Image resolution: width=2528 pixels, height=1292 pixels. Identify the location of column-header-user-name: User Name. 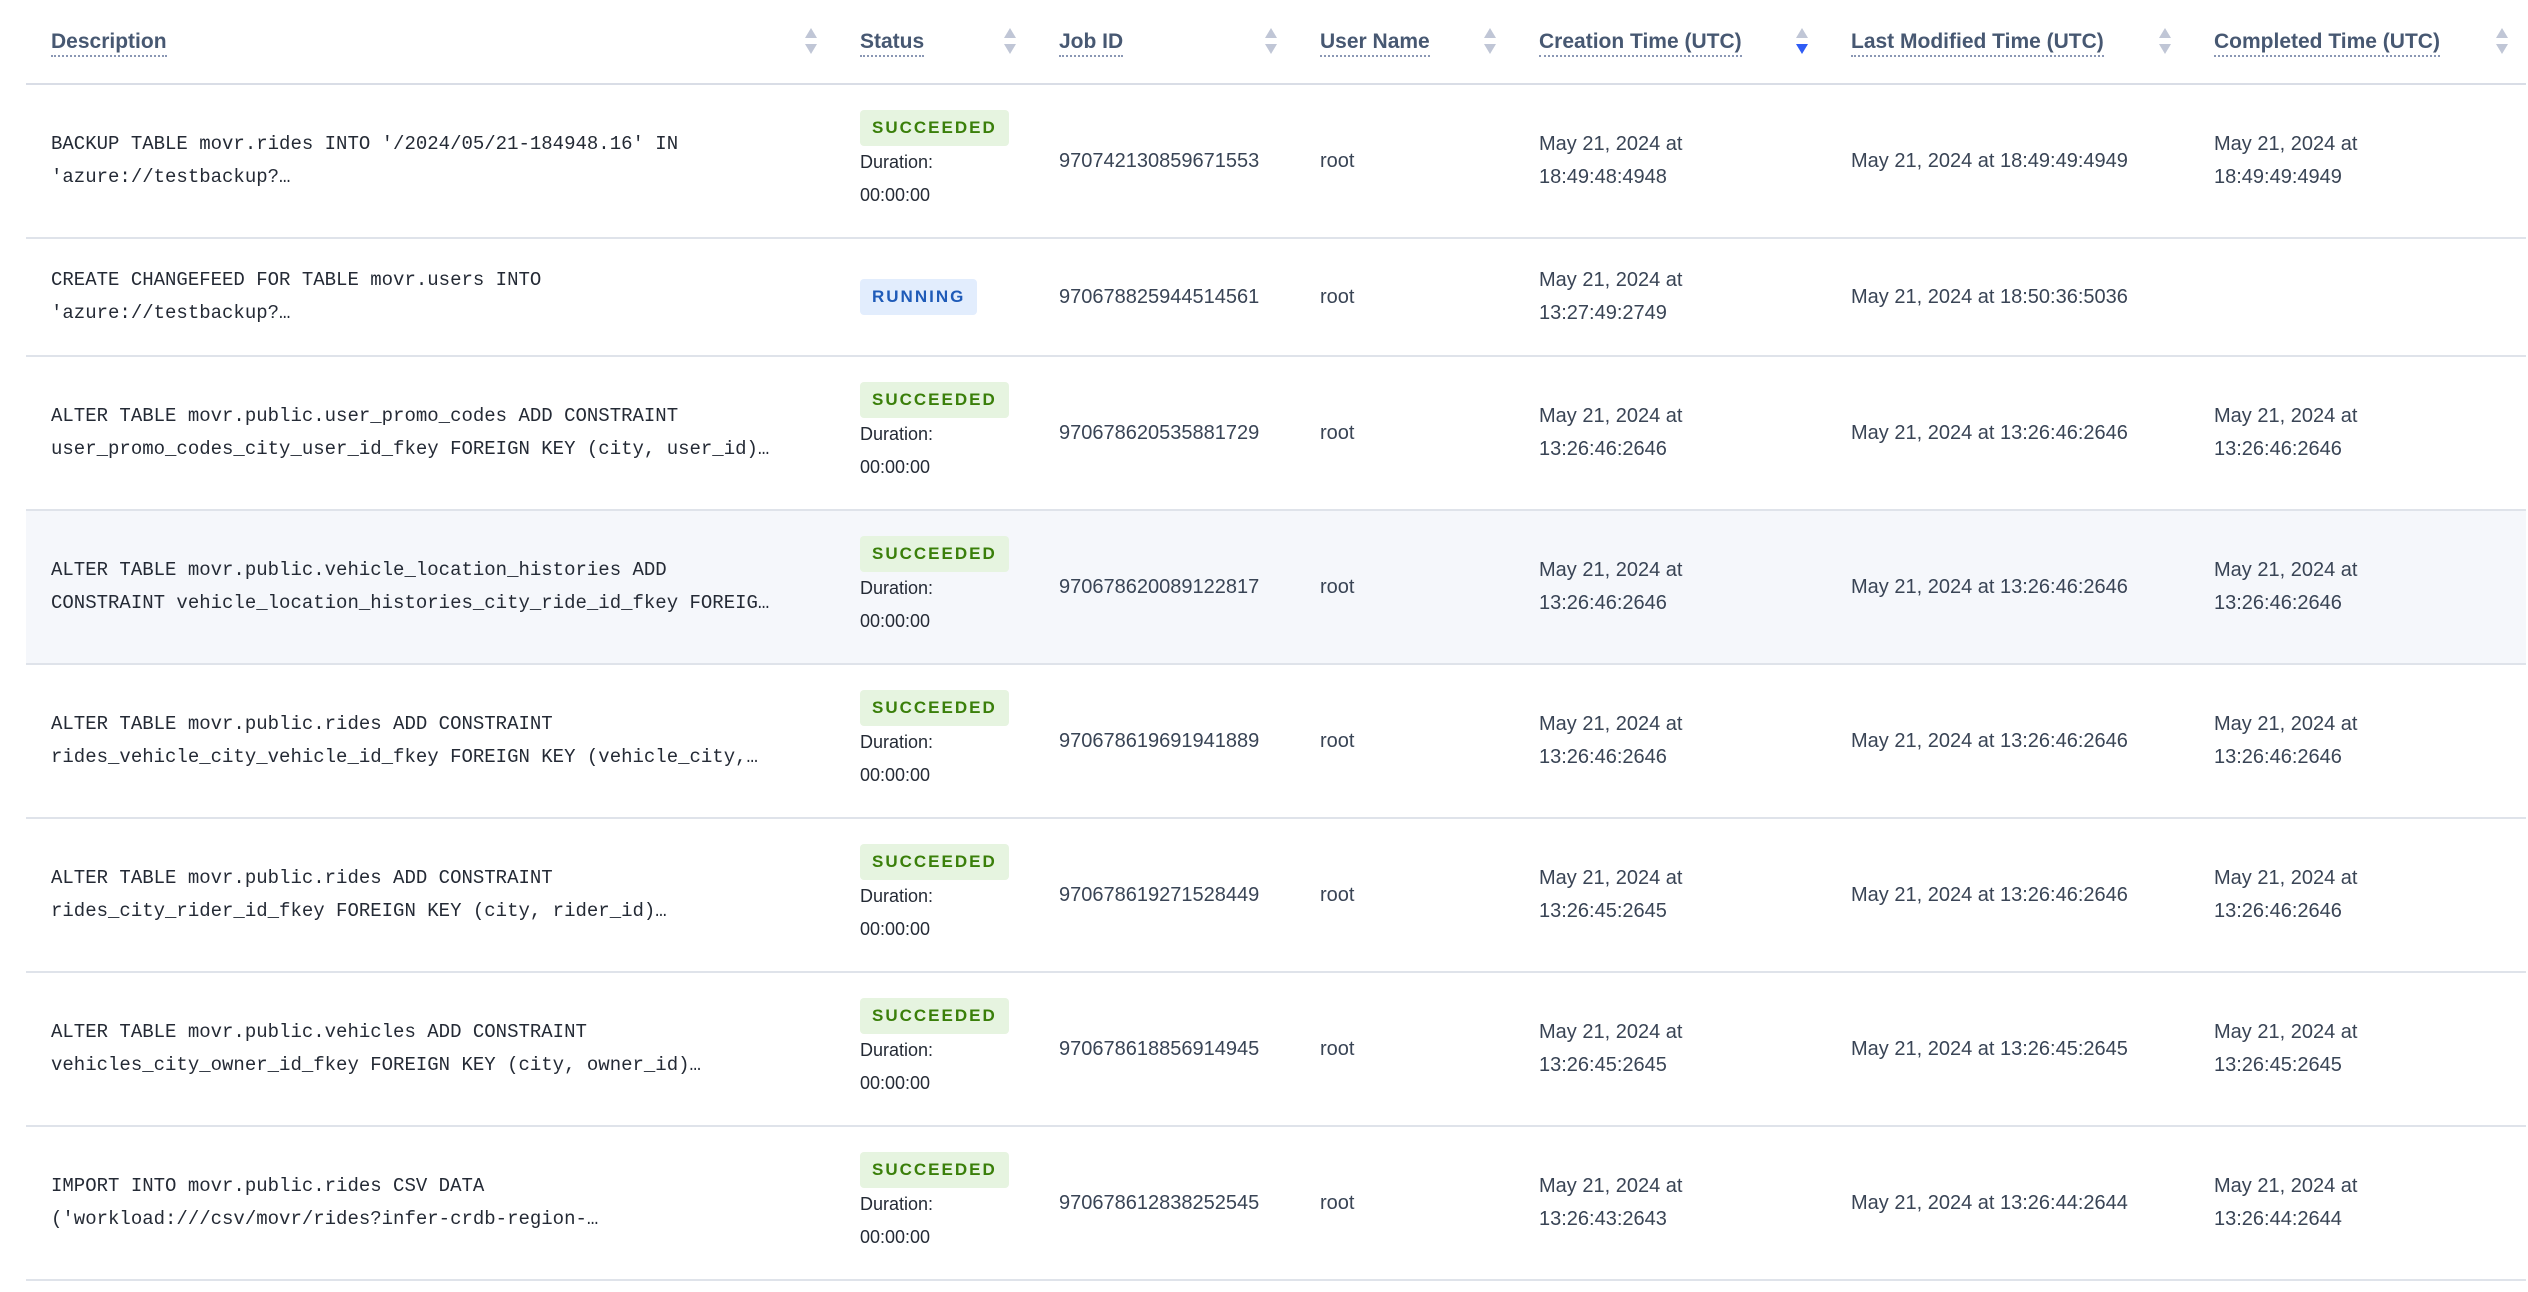
(1404, 42).